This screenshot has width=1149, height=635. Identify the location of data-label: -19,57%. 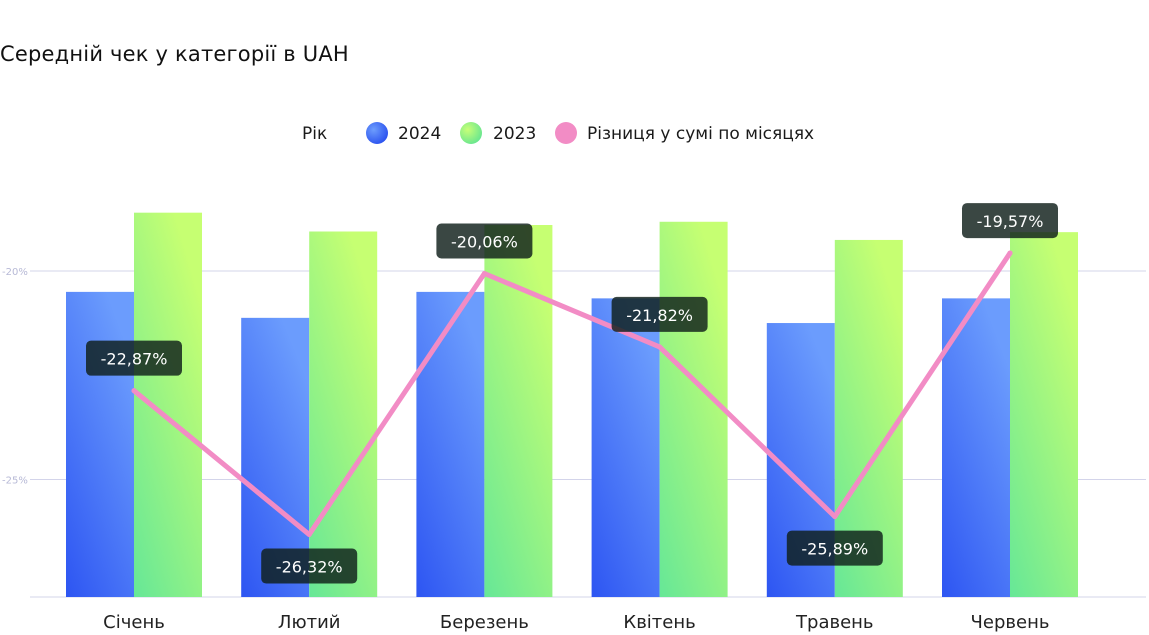
(1010, 221).